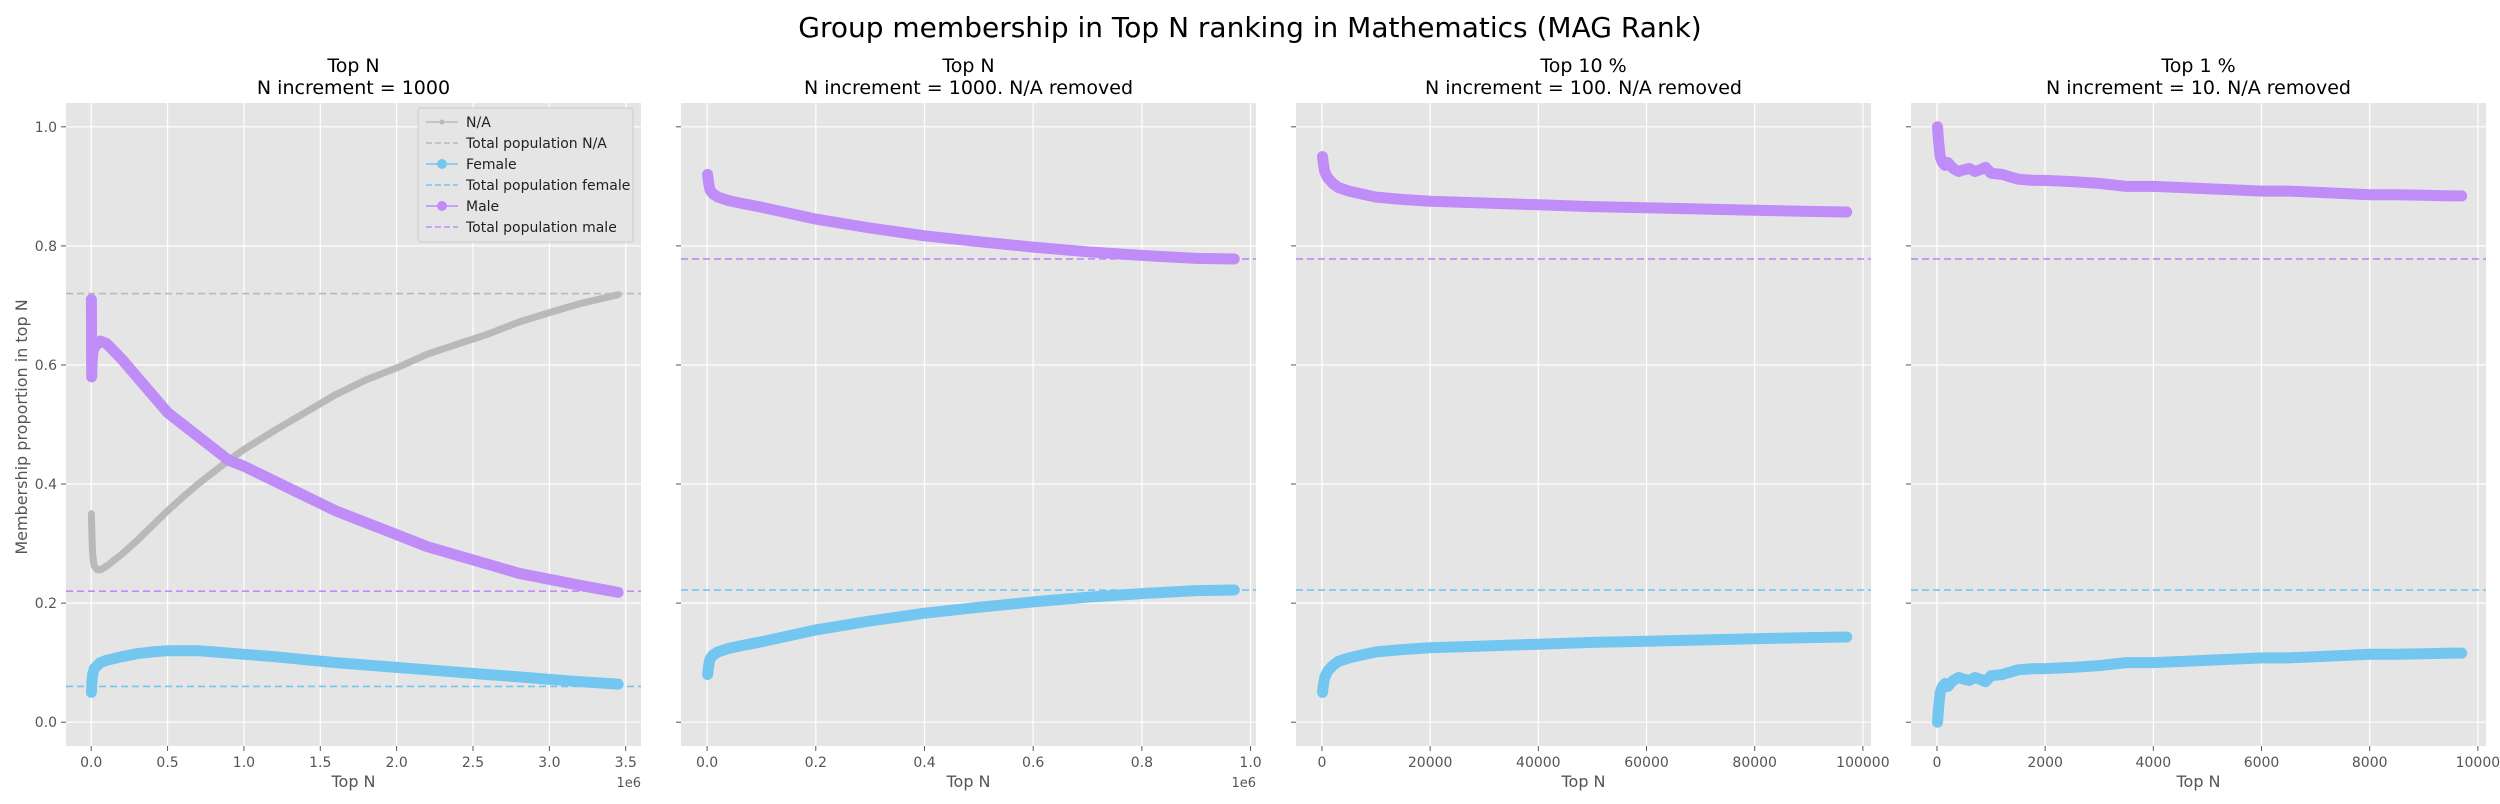  Describe the element at coordinates (1250, 763) in the screenshot. I see `x-tick-label: 1.0` at that location.